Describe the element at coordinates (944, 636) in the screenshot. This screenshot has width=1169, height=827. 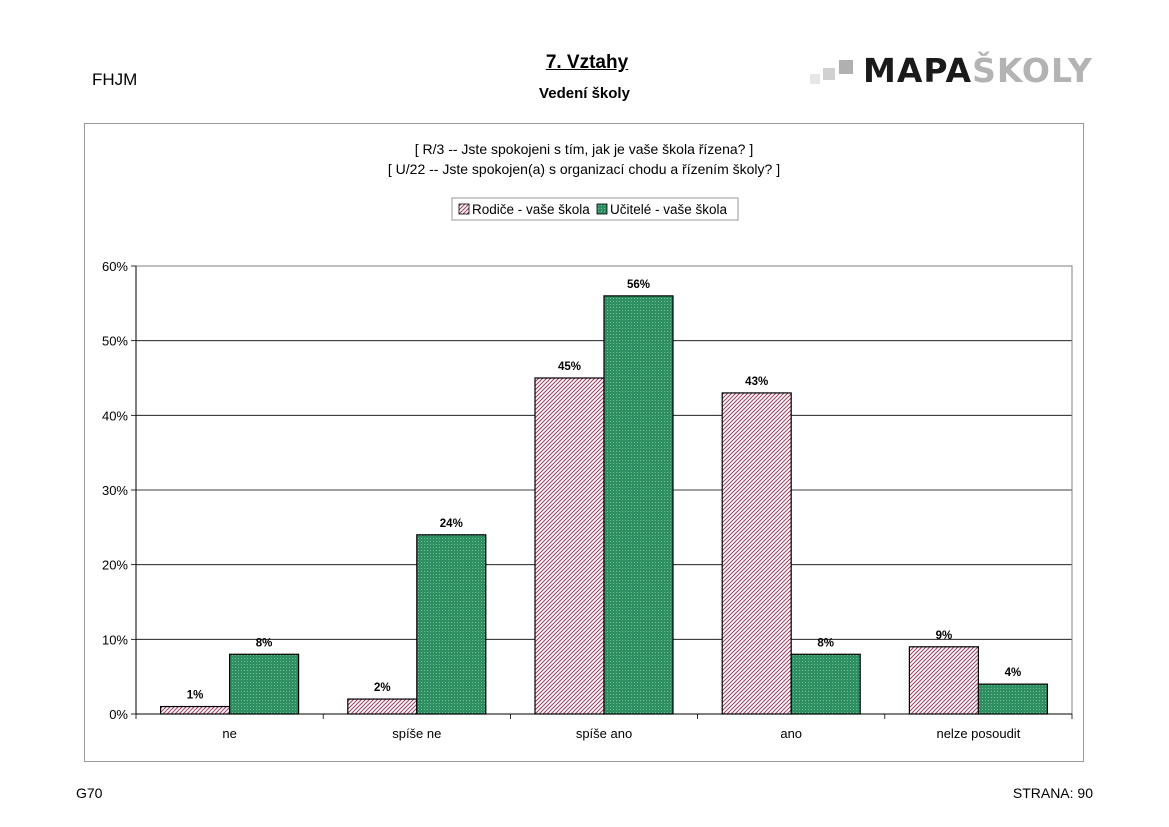
I see `data-label: 9%` at that location.